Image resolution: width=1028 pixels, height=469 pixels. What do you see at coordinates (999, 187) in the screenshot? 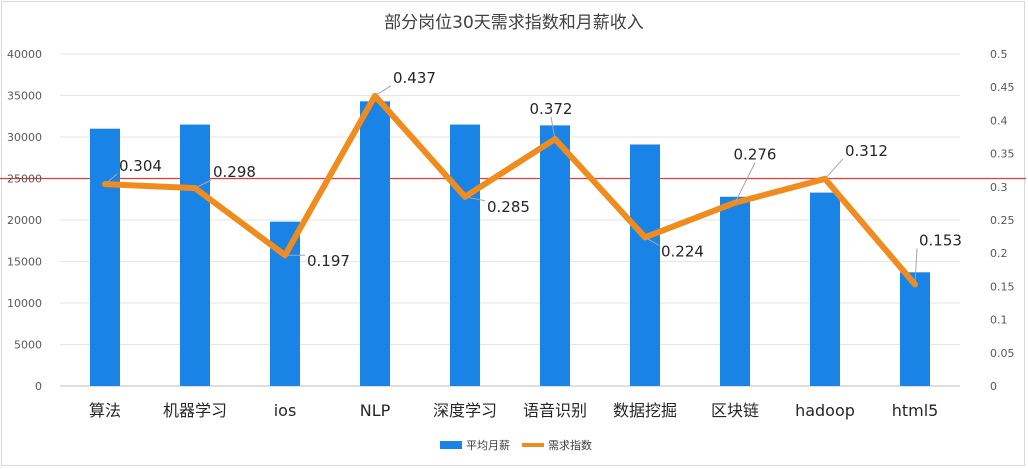
I see `y-right-tick-label: 0.3` at bounding box center [999, 187].